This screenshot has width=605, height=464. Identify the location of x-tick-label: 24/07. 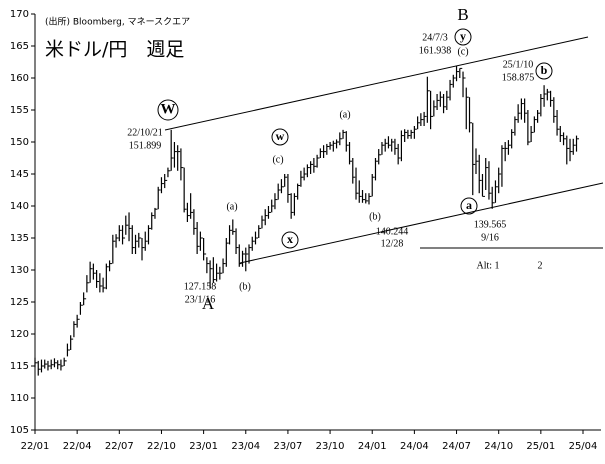
(456, 446).